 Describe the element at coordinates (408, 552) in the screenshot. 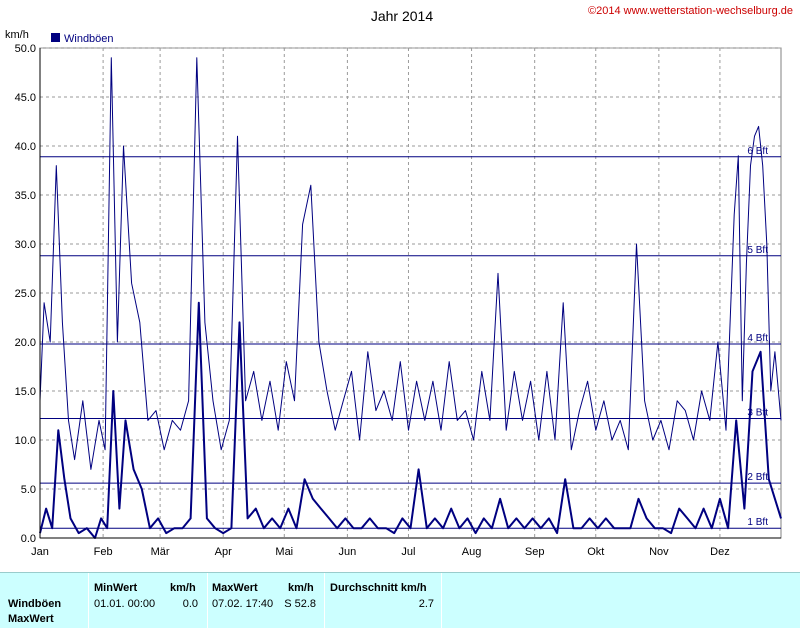

I see `x-tick-label: Jul` at that location.